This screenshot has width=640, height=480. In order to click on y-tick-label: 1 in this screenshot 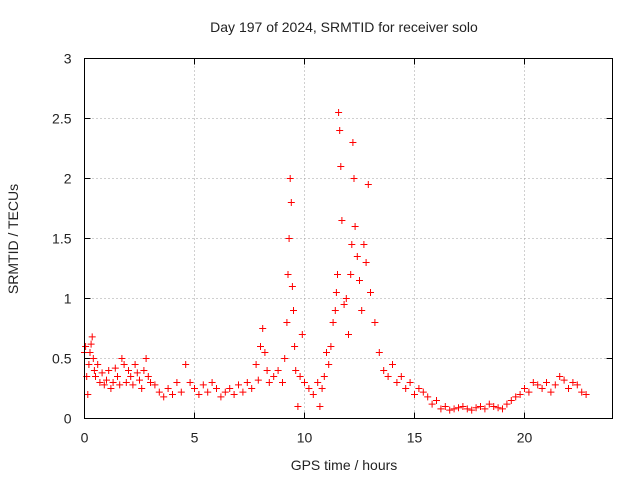, I will do `click(68, 299)`.